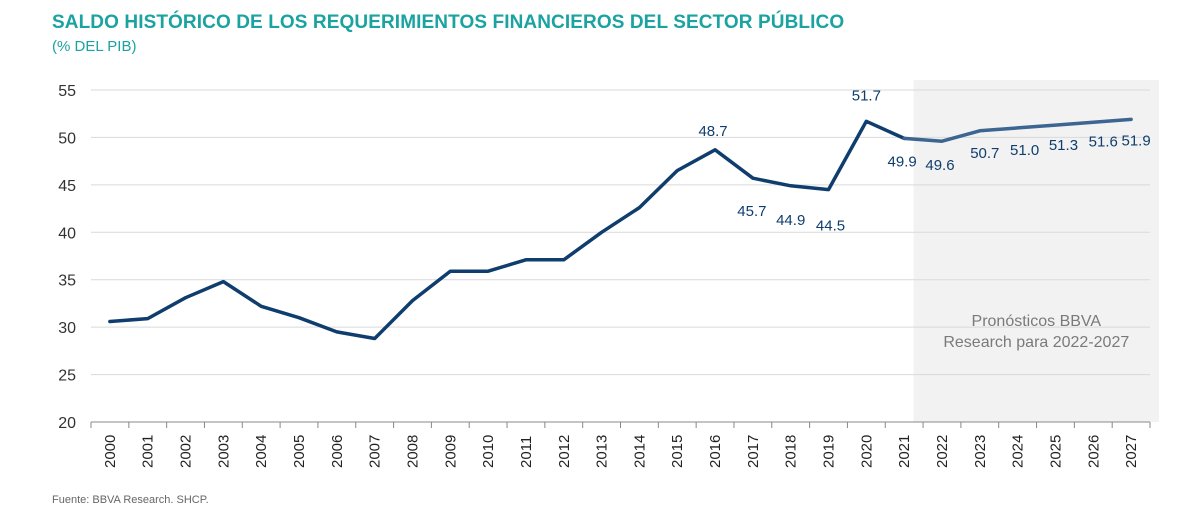  I want to click on data-label: 45.7, so click(751, 211).